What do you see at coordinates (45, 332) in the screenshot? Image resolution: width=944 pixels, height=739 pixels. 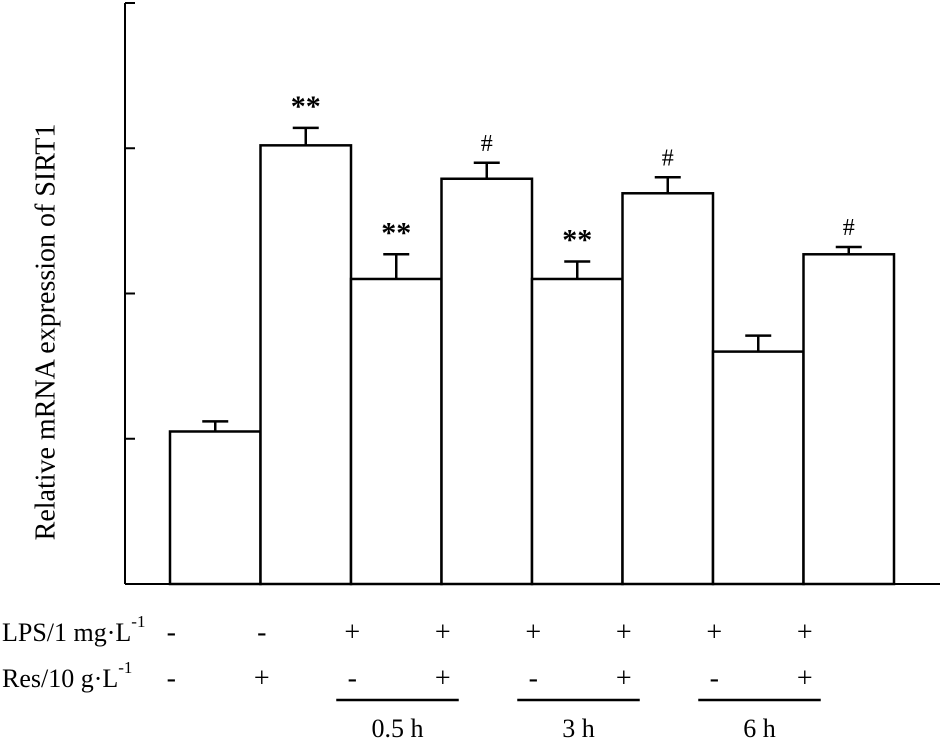 I see `y-axis-label: Relative mRNA expression of SIRT1` at bounding box center [45, 332].